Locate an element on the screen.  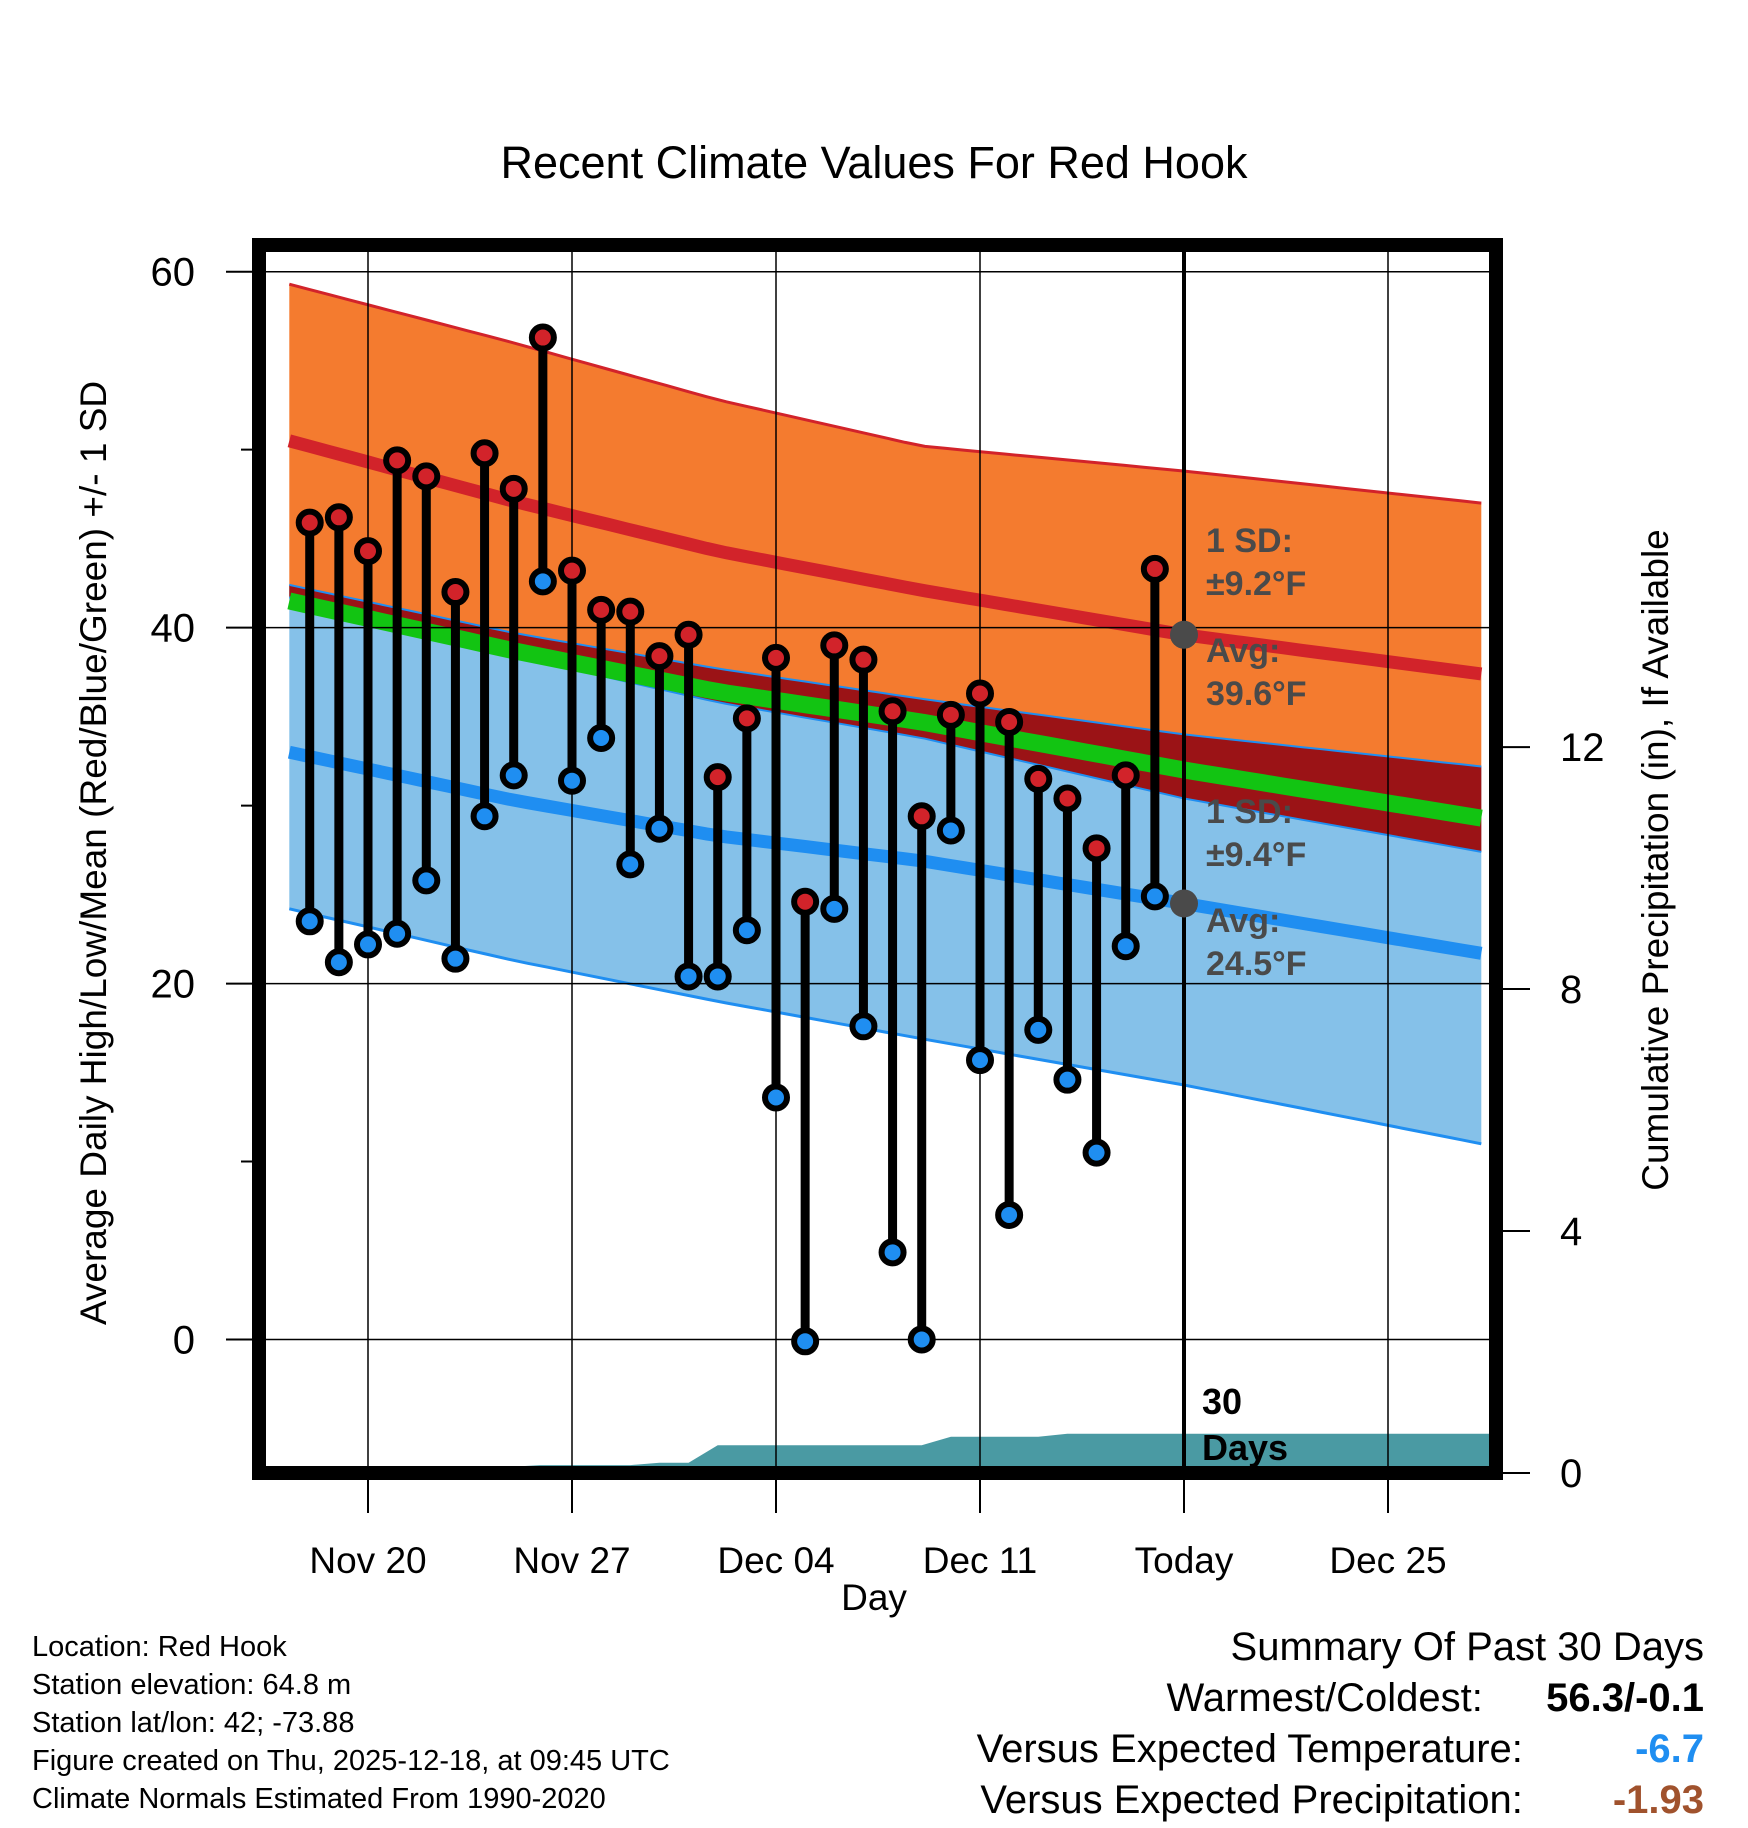
precip-value: -1.93 is located at coordinates (1658, 1800).